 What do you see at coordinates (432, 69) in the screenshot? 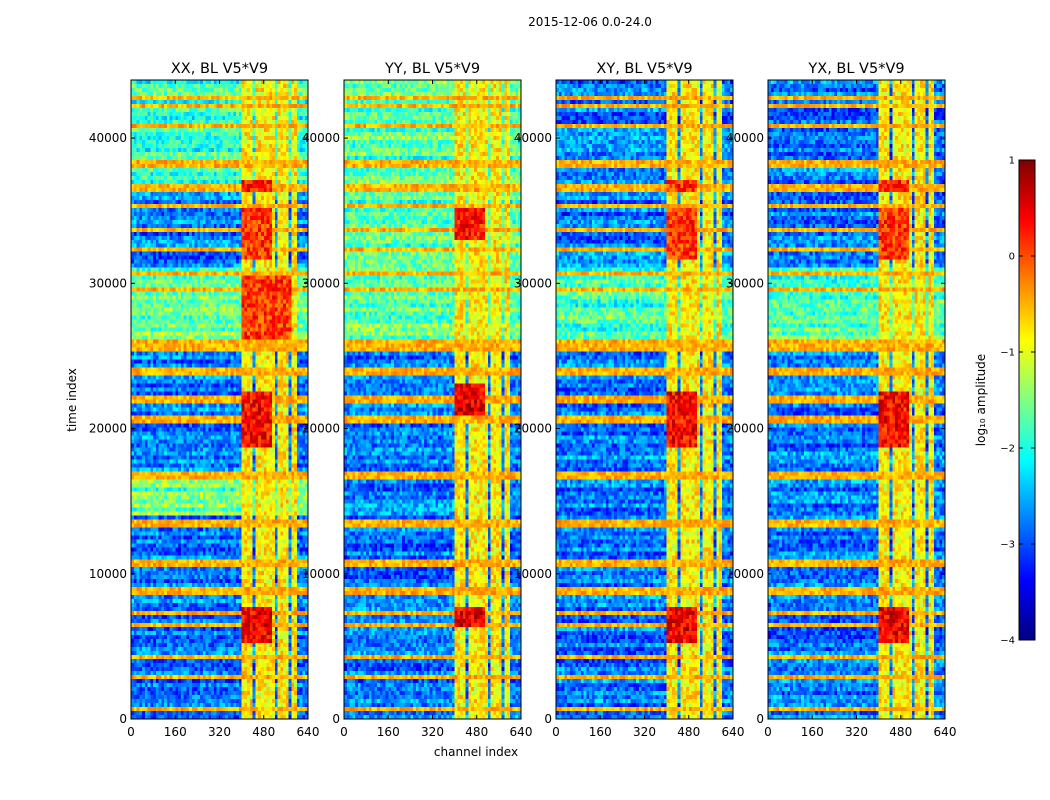
I see `panel-title: YY, BL V5*V9` at bounding box center [432, 69].